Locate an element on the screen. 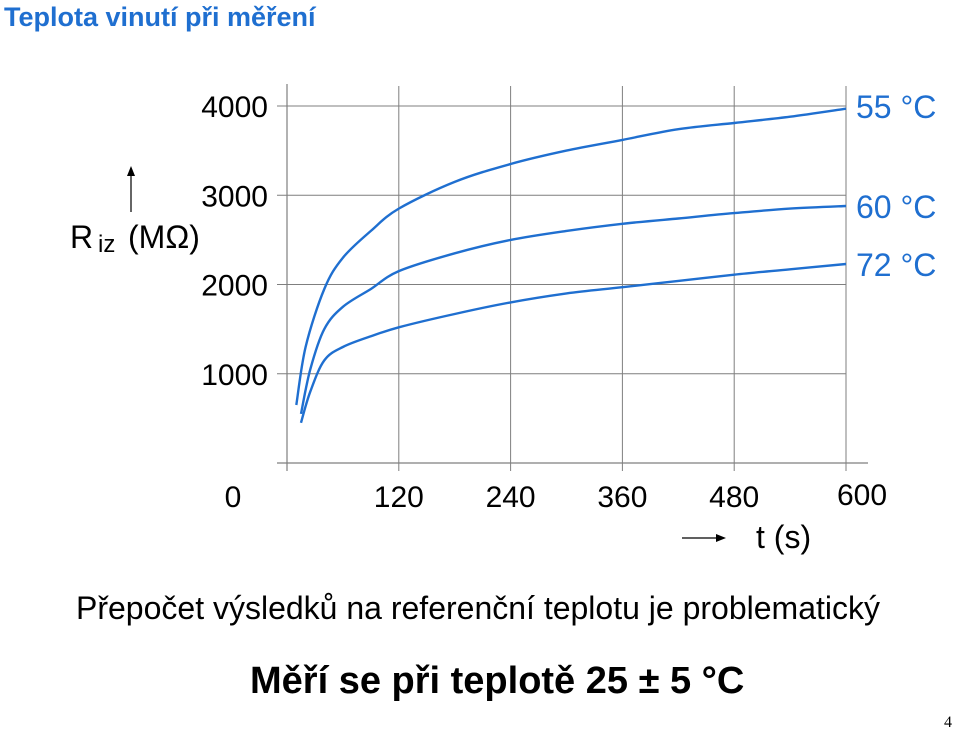 The width and height of the screenshot is (960, 738). y-tick-label: 4000 is located at coordinates (234, 107).